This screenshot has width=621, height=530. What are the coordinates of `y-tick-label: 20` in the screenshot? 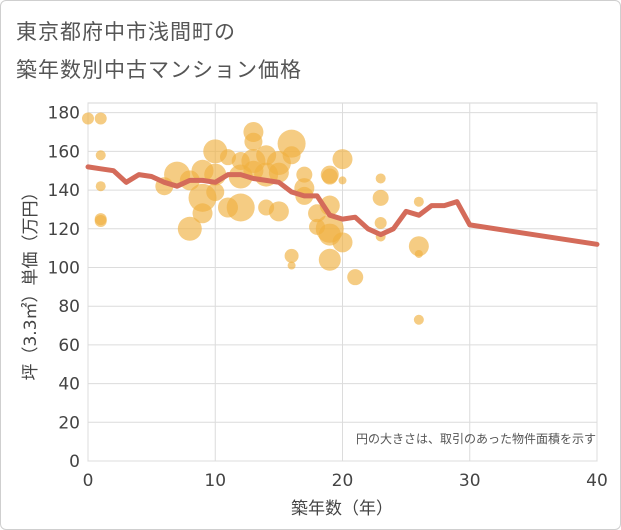 It's located at (69, 423).